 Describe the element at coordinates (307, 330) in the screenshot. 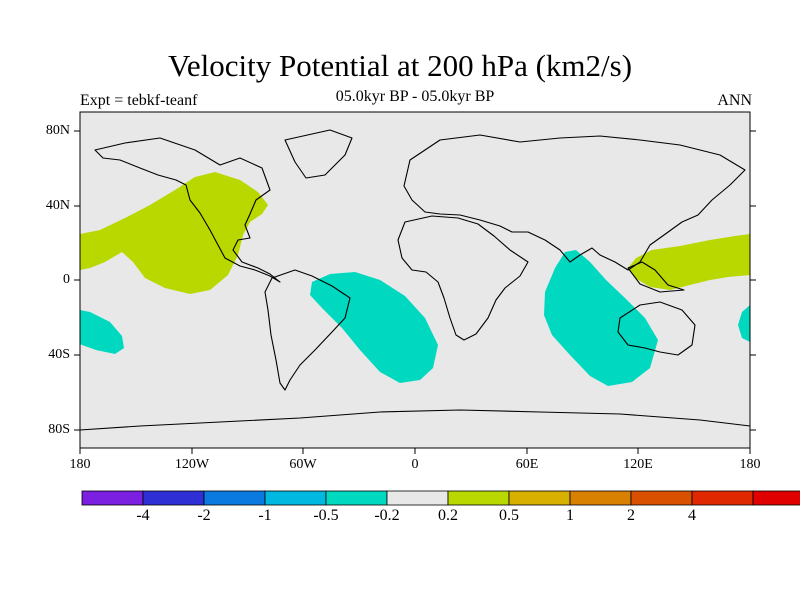

I see `south-america-outline` at that location.